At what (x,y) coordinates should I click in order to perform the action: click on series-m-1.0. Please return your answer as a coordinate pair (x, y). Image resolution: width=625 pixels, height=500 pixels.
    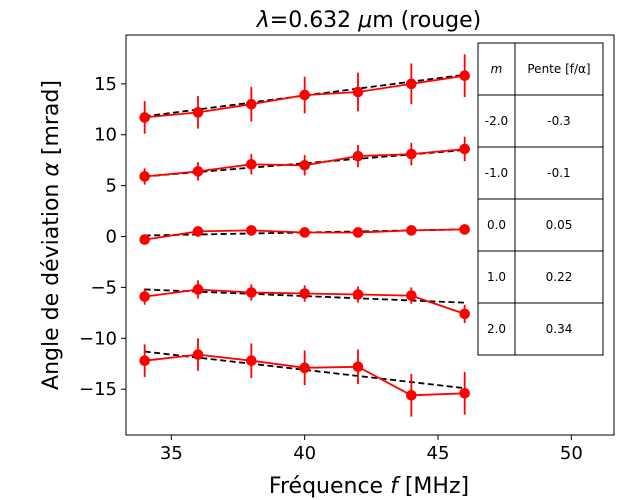
    Looking at the image, I should click on (304, 160).